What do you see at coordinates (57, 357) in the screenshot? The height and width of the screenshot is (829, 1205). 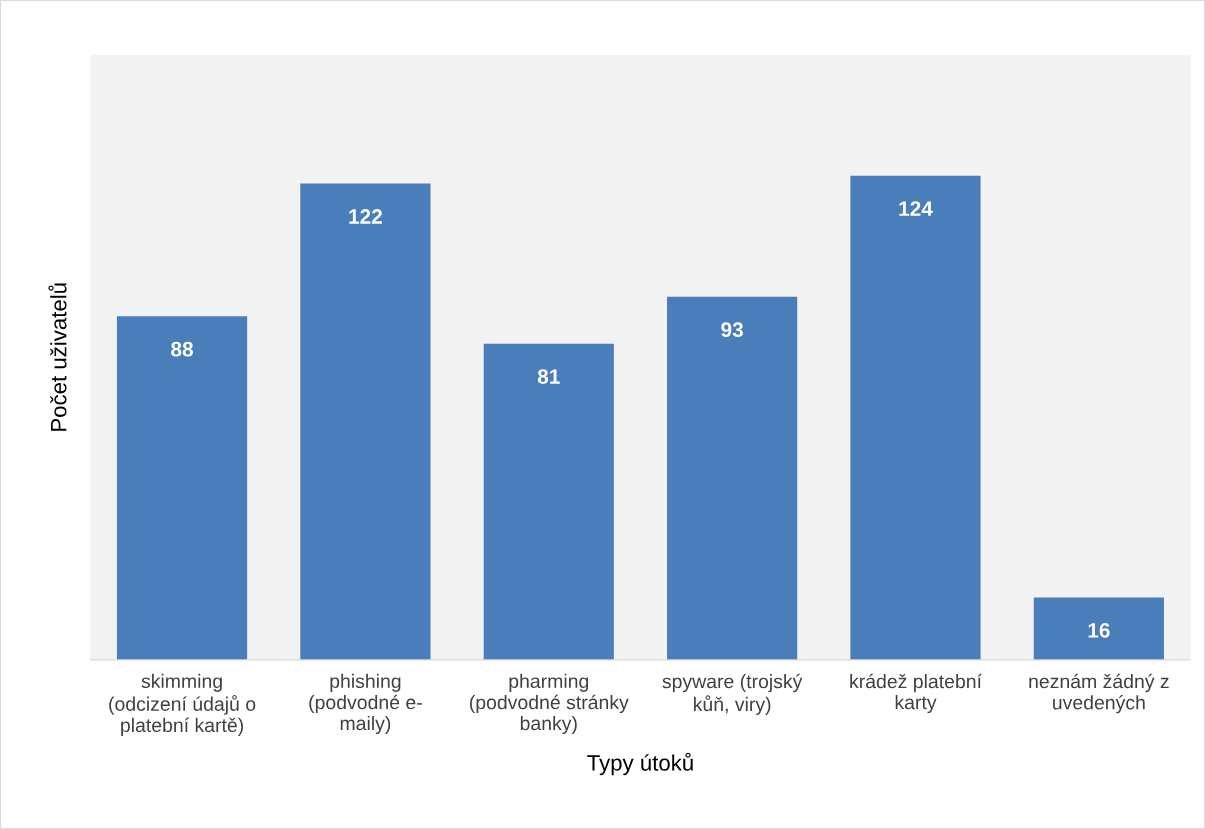 I see `y-axis-title: Počet uživatelů` at bounding box center [57, 357].